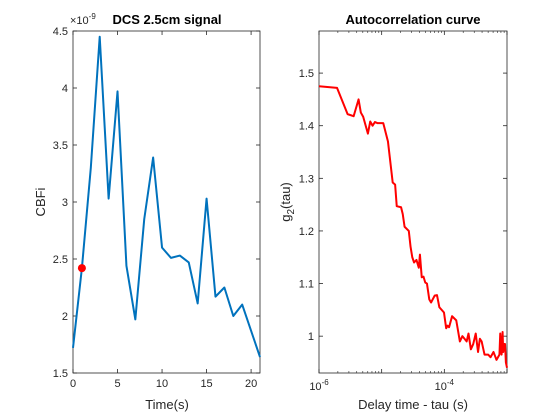  Describe the element at coordinates (65, 317) in the screenshot. I see `cbfi-y-tick-label: 2` at that location.